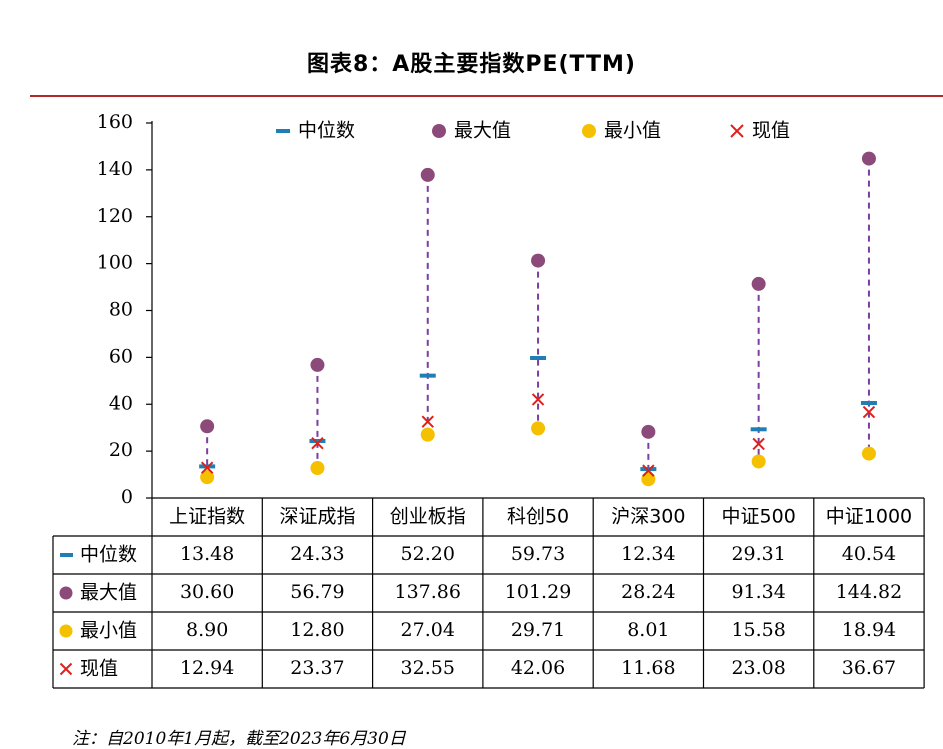  Describe the element at coordinates (471, 64) in the screenshot. I see `chart-title: 图表8：A股主要指数PE(TTM)` at that location.